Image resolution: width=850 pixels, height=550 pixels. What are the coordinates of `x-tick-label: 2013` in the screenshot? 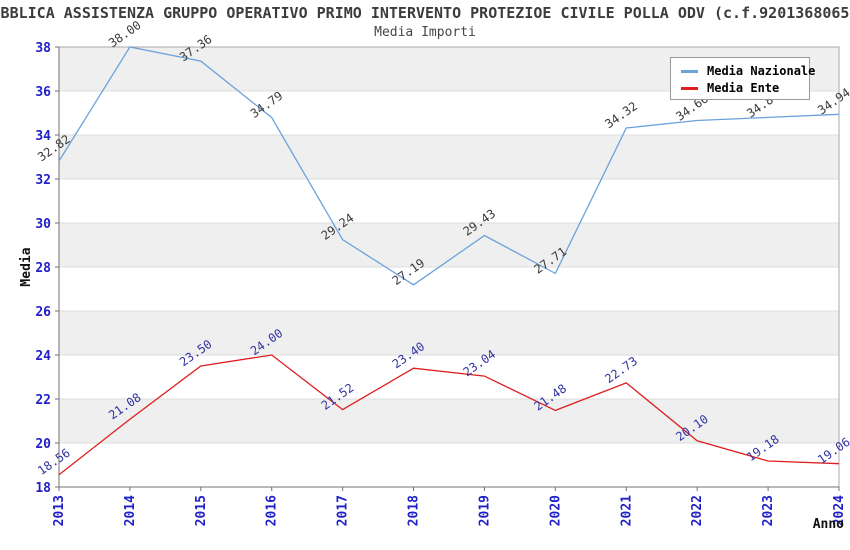 It's located at (59, 510).